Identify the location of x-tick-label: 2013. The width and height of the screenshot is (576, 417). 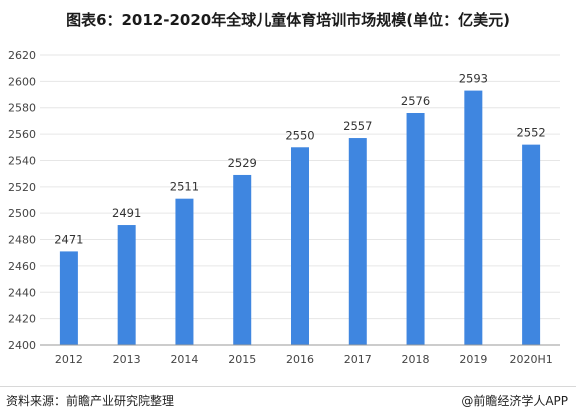
(127, 359).